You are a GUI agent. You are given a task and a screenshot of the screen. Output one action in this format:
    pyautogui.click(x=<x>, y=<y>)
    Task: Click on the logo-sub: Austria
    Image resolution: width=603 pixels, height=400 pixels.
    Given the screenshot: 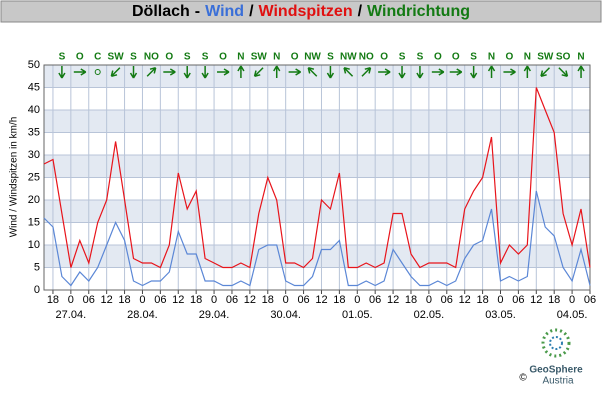 What is the action you would take?
    pyautogui.click(x=558, y=381)
    